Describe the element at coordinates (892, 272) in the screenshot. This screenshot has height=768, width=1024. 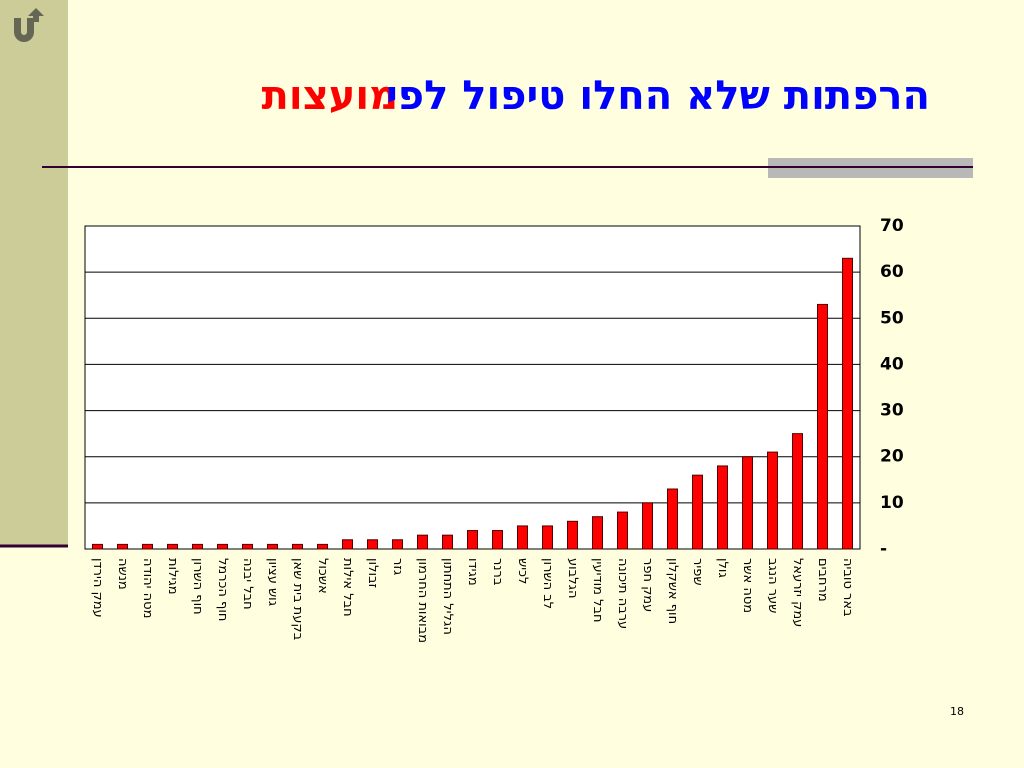
I see `y-tick-label: 60` at that location.